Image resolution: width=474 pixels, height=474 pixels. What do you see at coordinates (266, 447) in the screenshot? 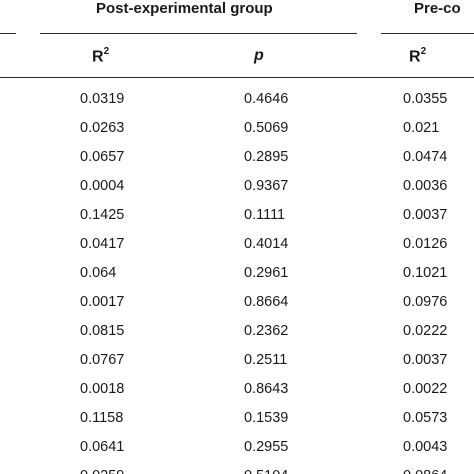
I see `cell-p-value-post: 0.2955` at bounding box center [266, 447].